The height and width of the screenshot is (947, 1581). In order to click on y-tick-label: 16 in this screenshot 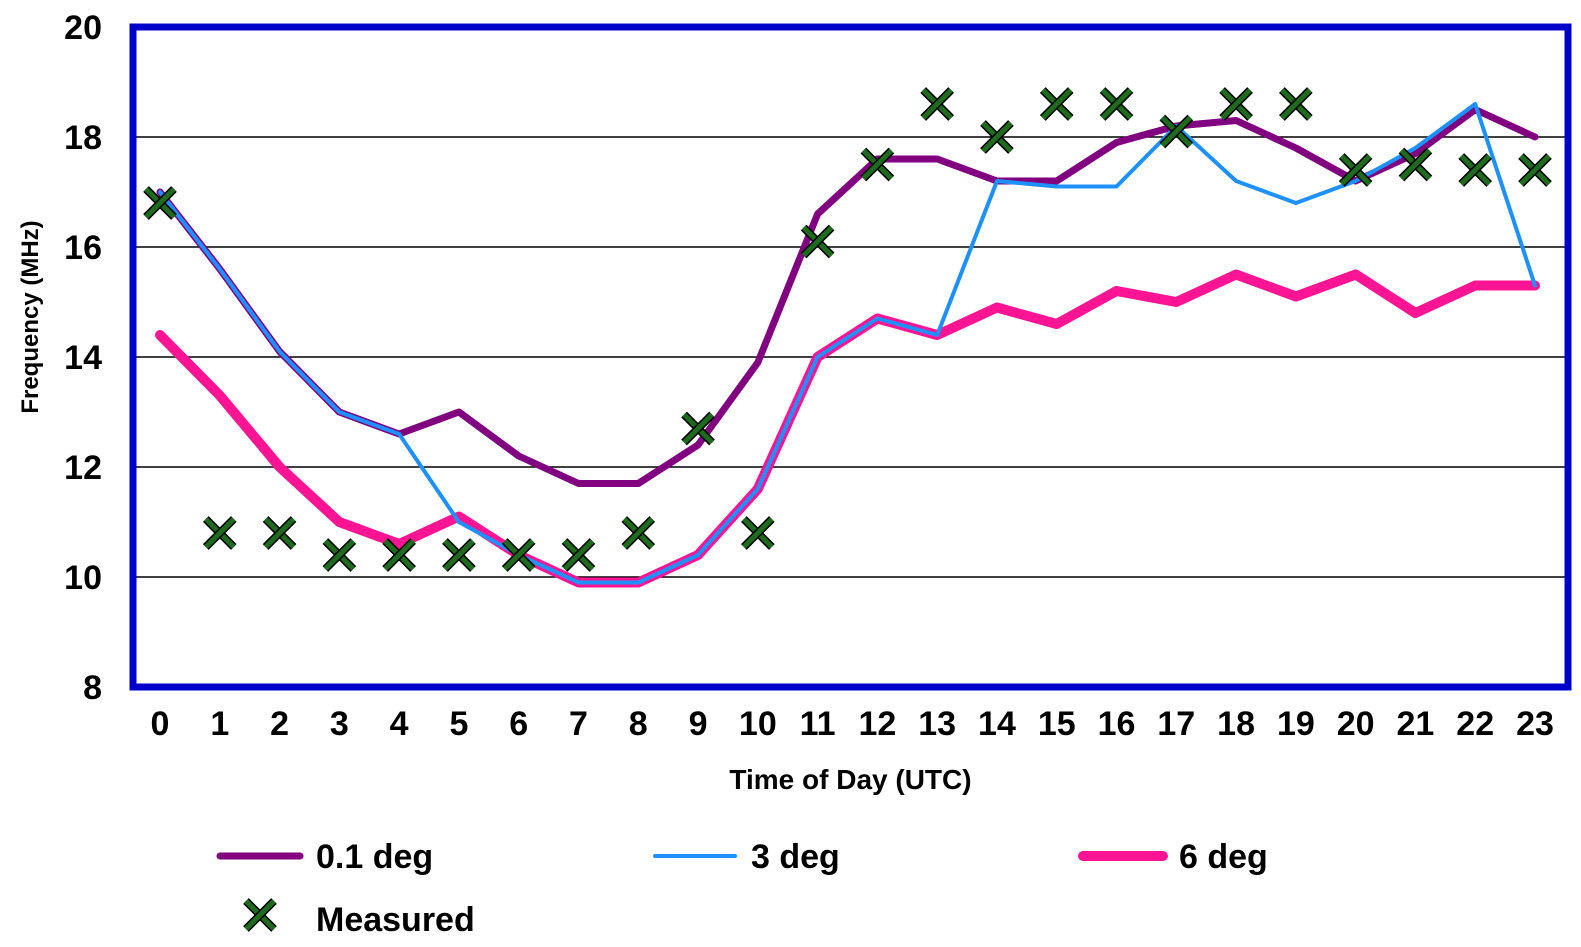, I will do `click(83, 248)`.